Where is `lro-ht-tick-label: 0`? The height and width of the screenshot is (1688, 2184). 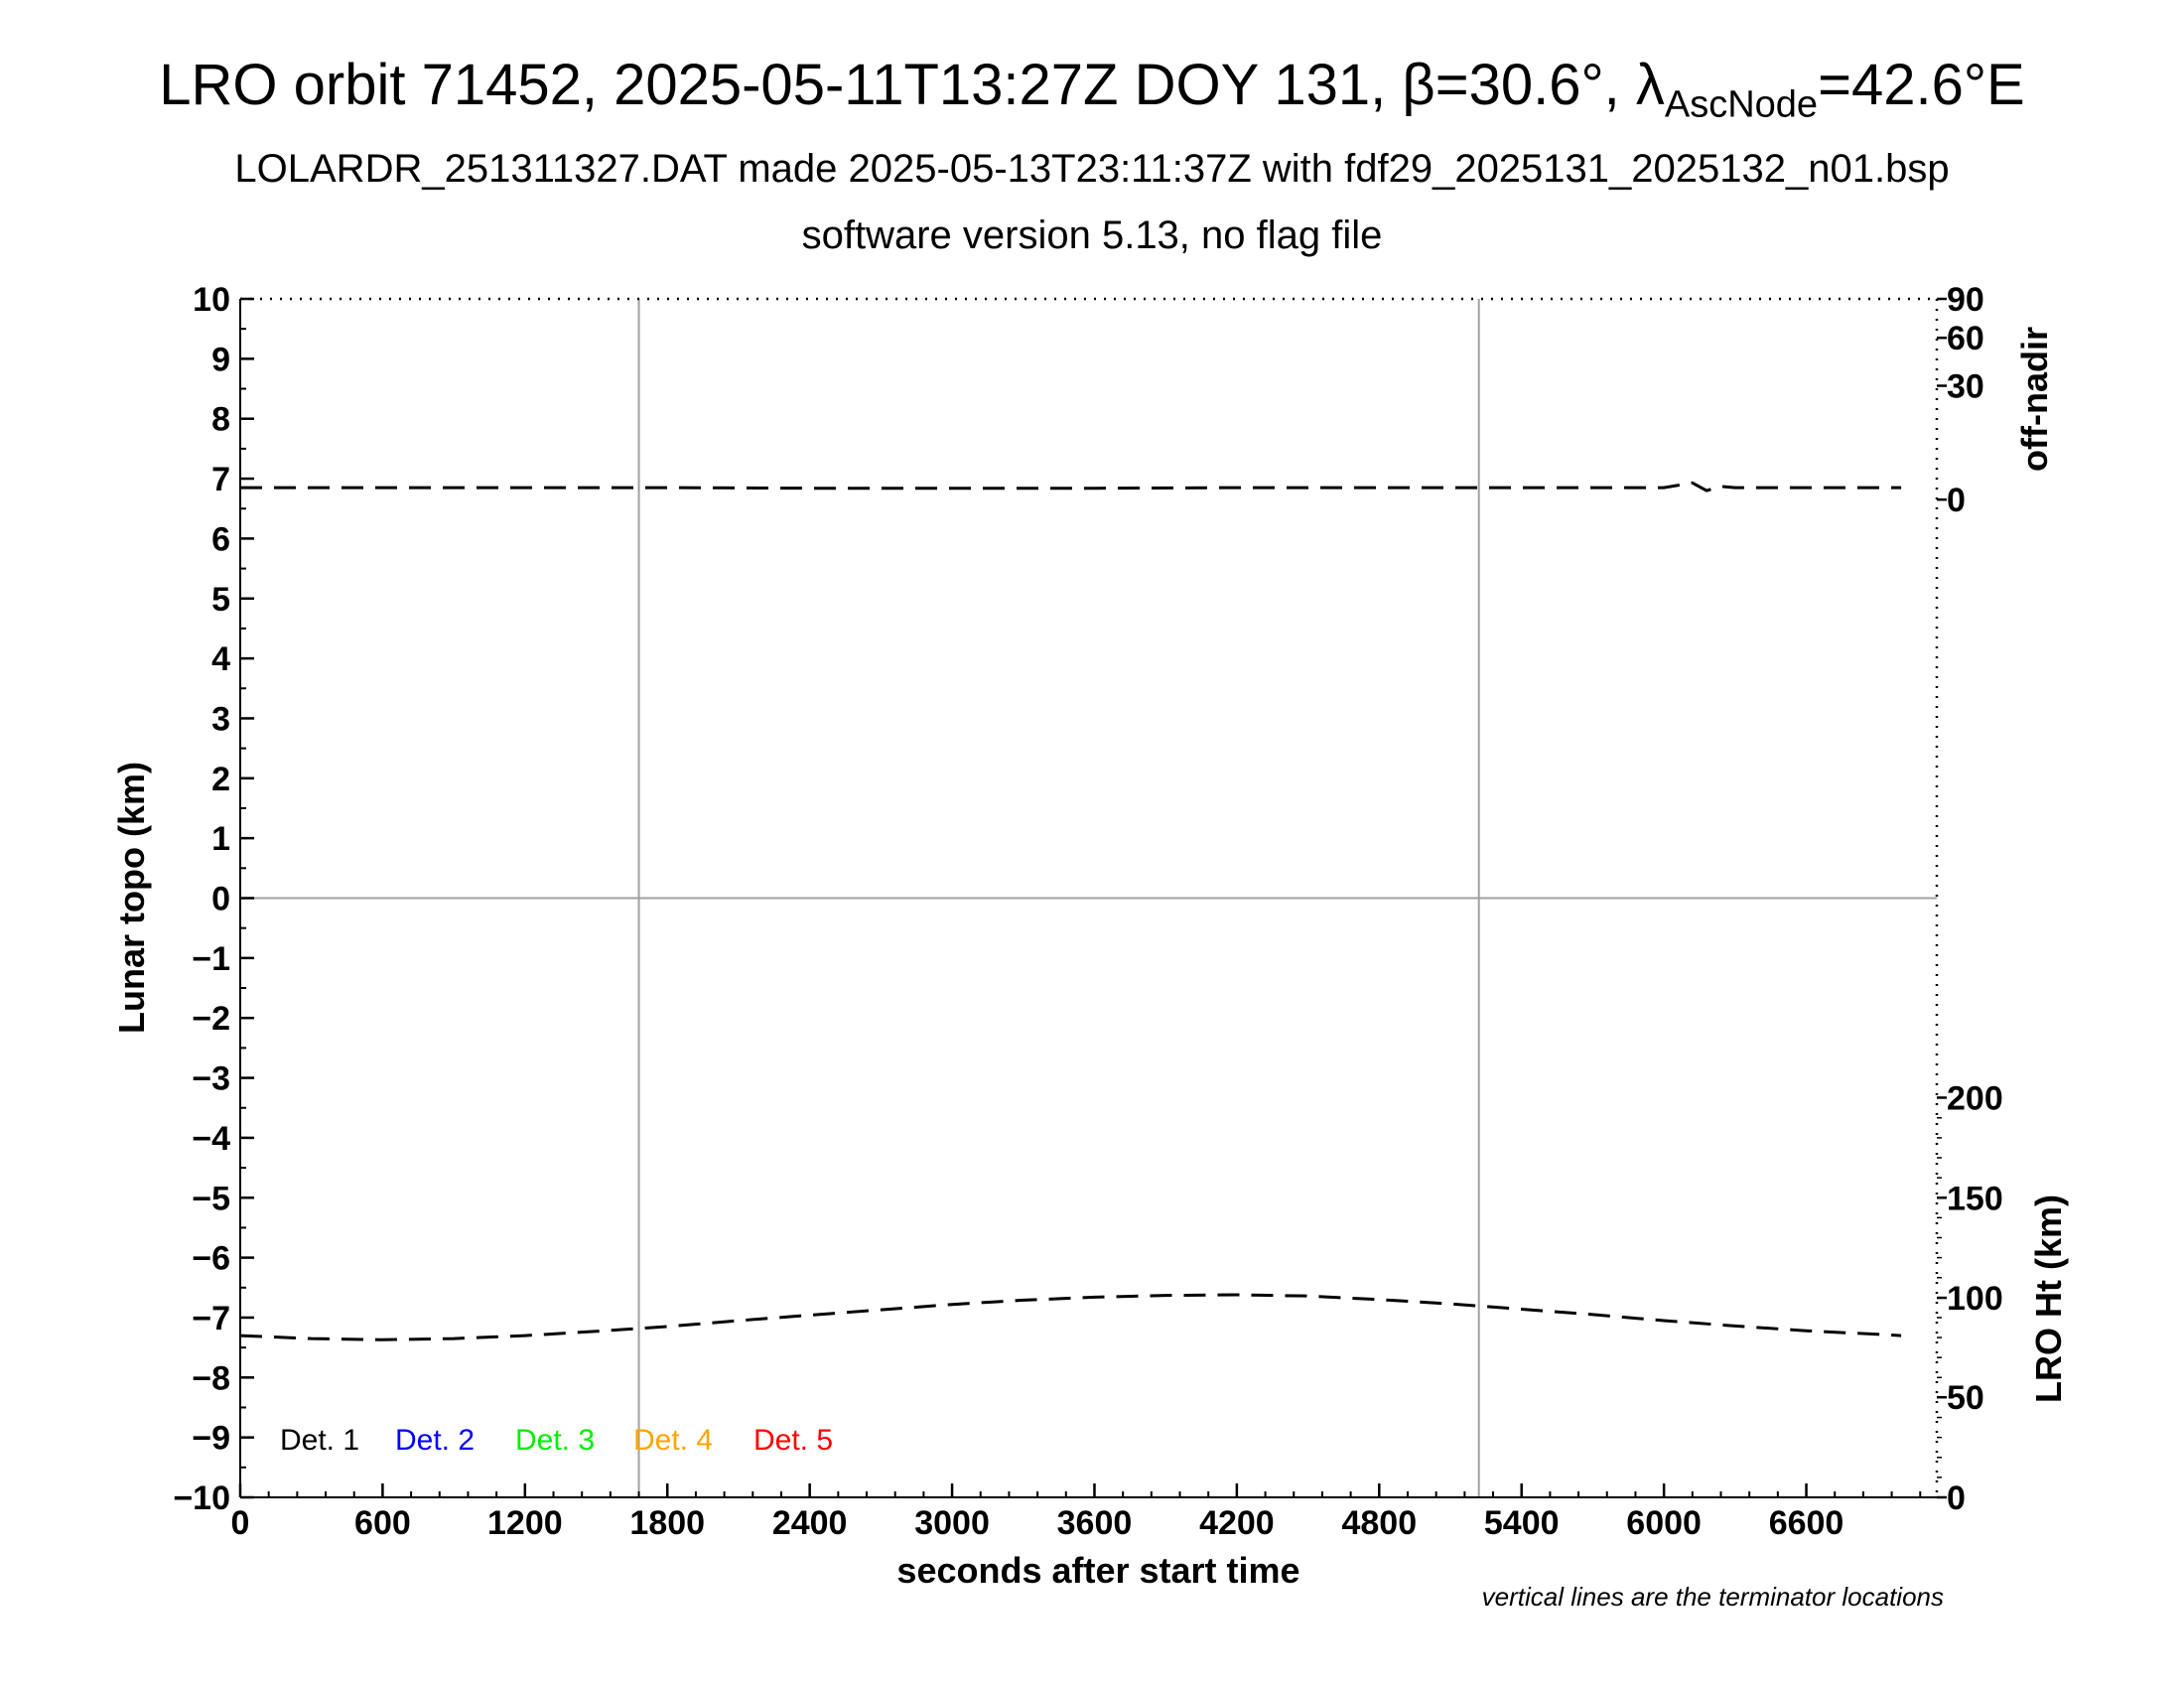
lro-ht-tick-label: 0 is located at coordinates (1956, 1498).